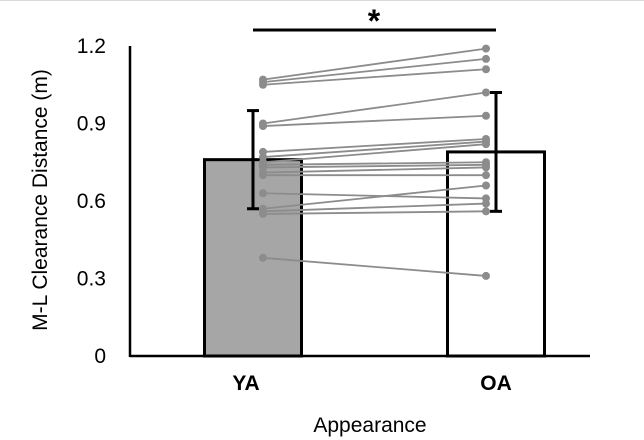 The width and height of the screenshot is (644, 440). What do you see at coordinates (40, 200) in the screenshot?
I see `y-axis-title: M-L Clearance Distance (m)` at bounding box center [40, 200].